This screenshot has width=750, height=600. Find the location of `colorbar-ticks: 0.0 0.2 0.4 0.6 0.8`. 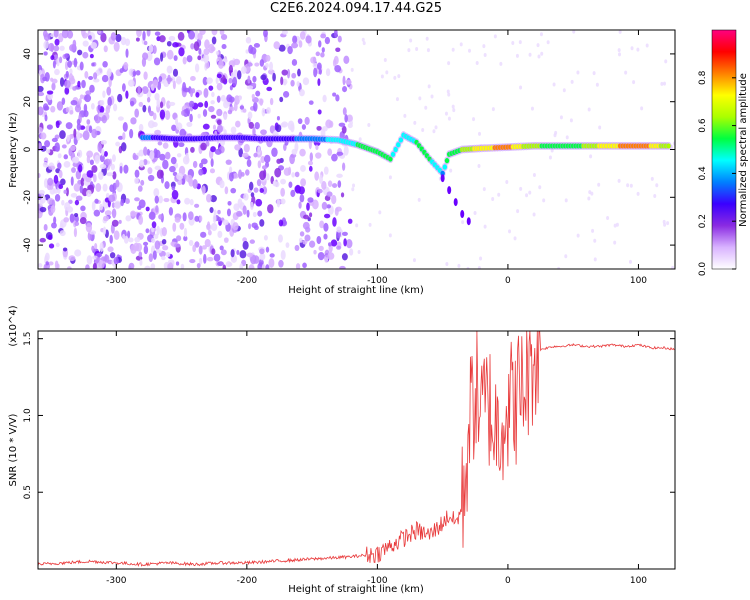

colorbar-ticks: 0.0 0.2 0.4 0.6 0.8 is located at coordinates (717, 173).